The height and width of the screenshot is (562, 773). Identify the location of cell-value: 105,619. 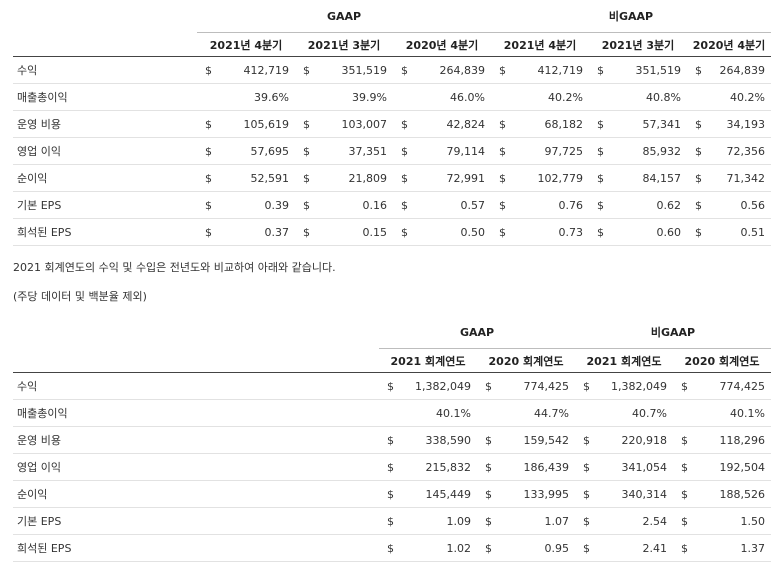
(257, 124).